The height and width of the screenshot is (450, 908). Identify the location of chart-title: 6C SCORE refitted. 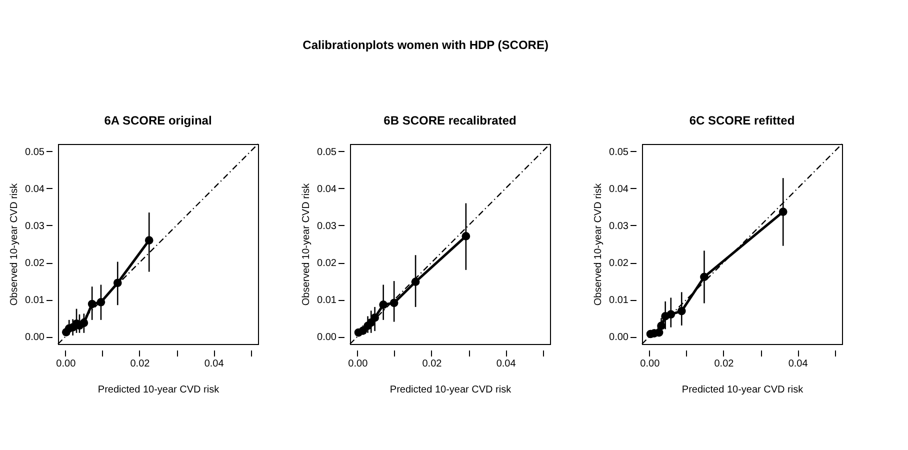
(742, 120).